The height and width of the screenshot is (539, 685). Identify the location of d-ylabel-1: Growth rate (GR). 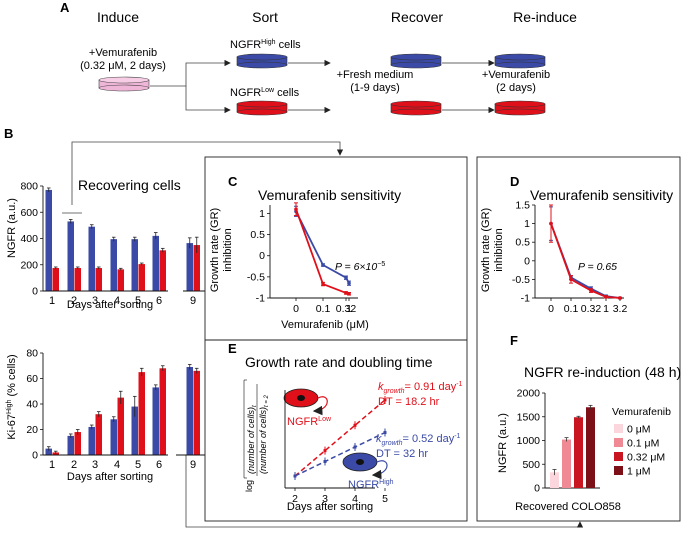
(486, 250).